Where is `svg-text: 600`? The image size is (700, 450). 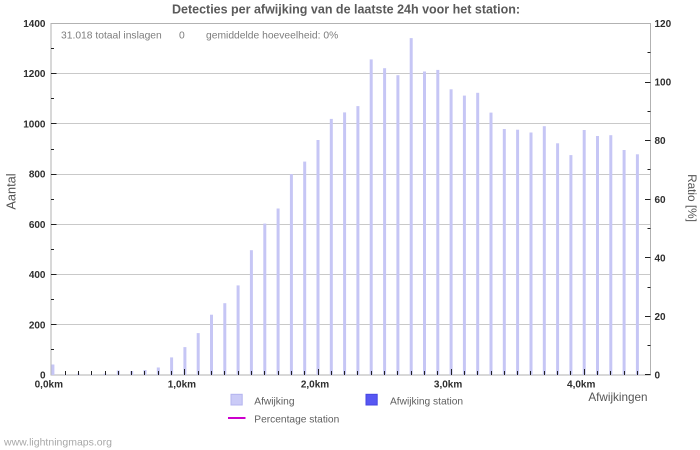 svg-text: 600 is located at coordinates (37, 225).